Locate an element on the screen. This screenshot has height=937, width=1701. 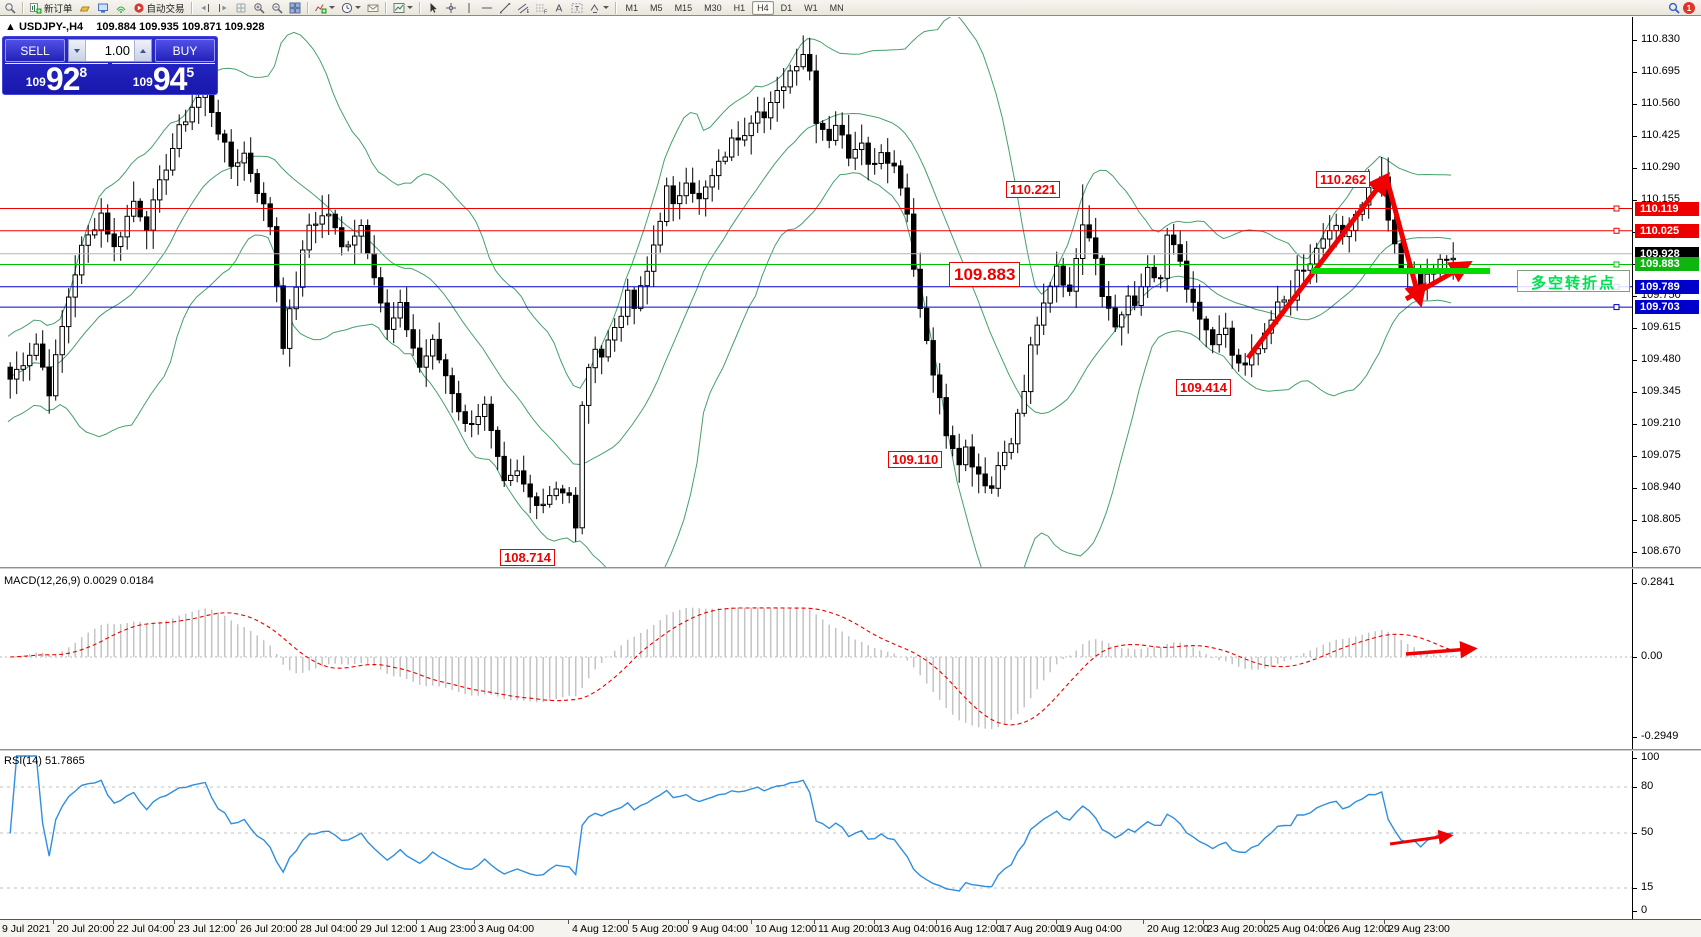
macd-signal-line is located at coordinates (732, 666).